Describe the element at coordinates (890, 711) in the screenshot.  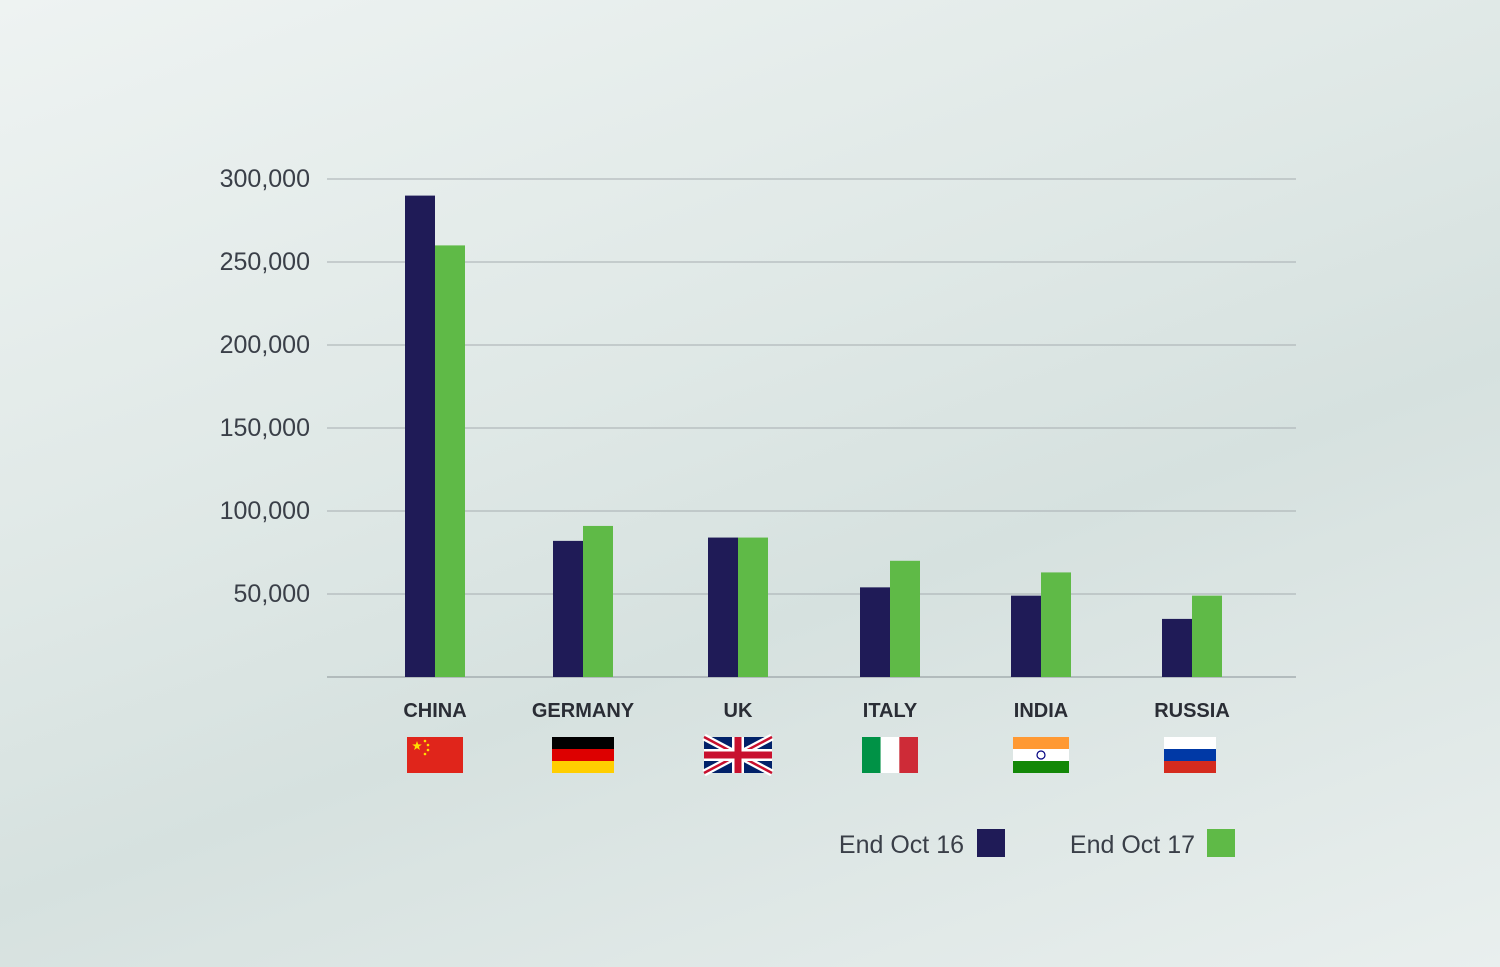
I see `x-tick-label: ITALY` at that location.